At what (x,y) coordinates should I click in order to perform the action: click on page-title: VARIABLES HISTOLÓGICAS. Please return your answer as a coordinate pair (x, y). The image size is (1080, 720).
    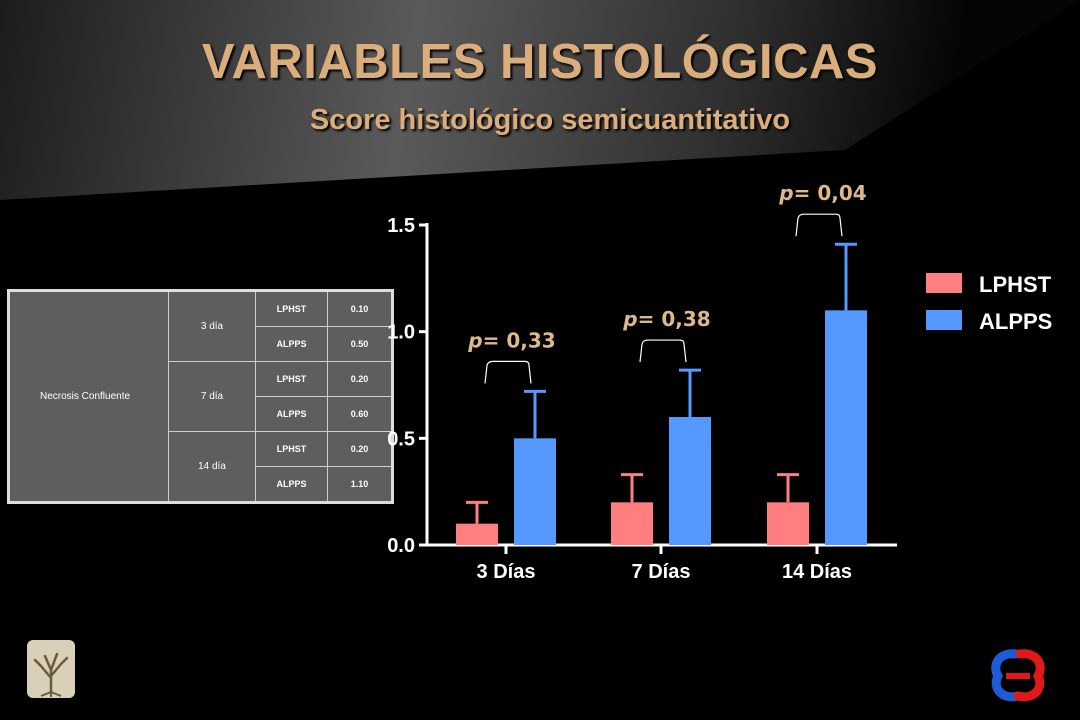
    Looking at the image, I should click on (540, 62).